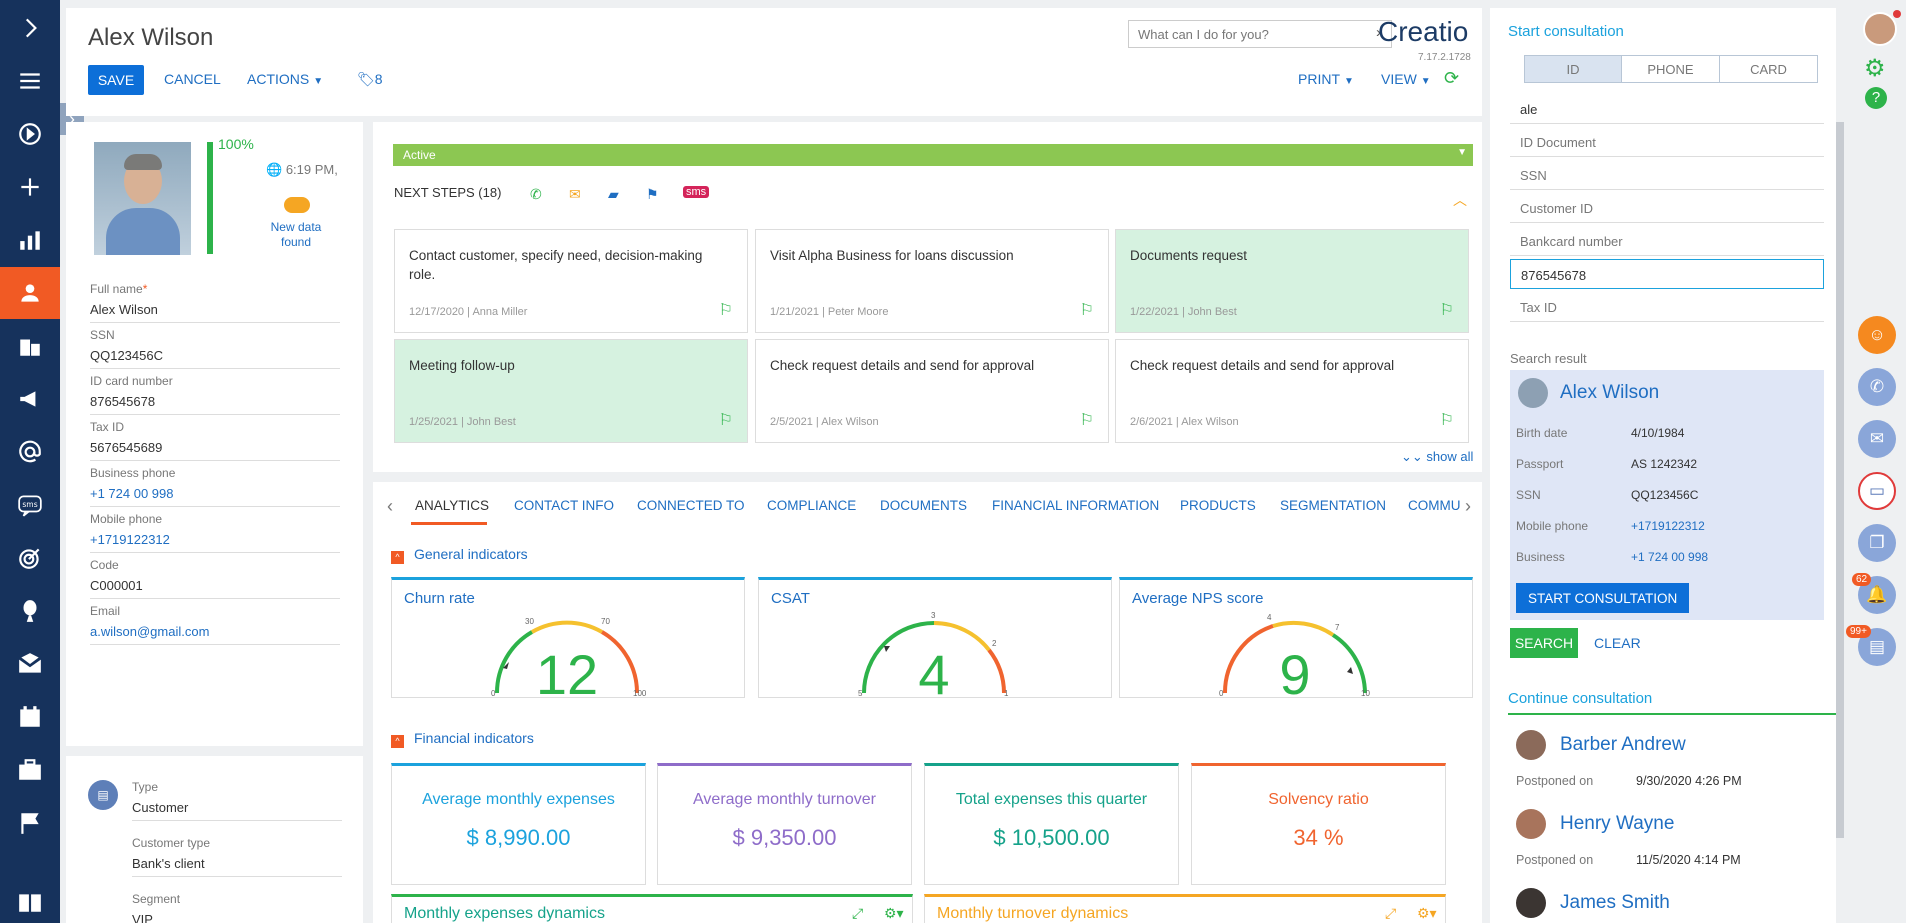 The image size is (1906, 923). What do you see at coordinates (215, 309) in the screenshot?
I see `field-value: Alex Wilson` at bounding box center [215, 309].